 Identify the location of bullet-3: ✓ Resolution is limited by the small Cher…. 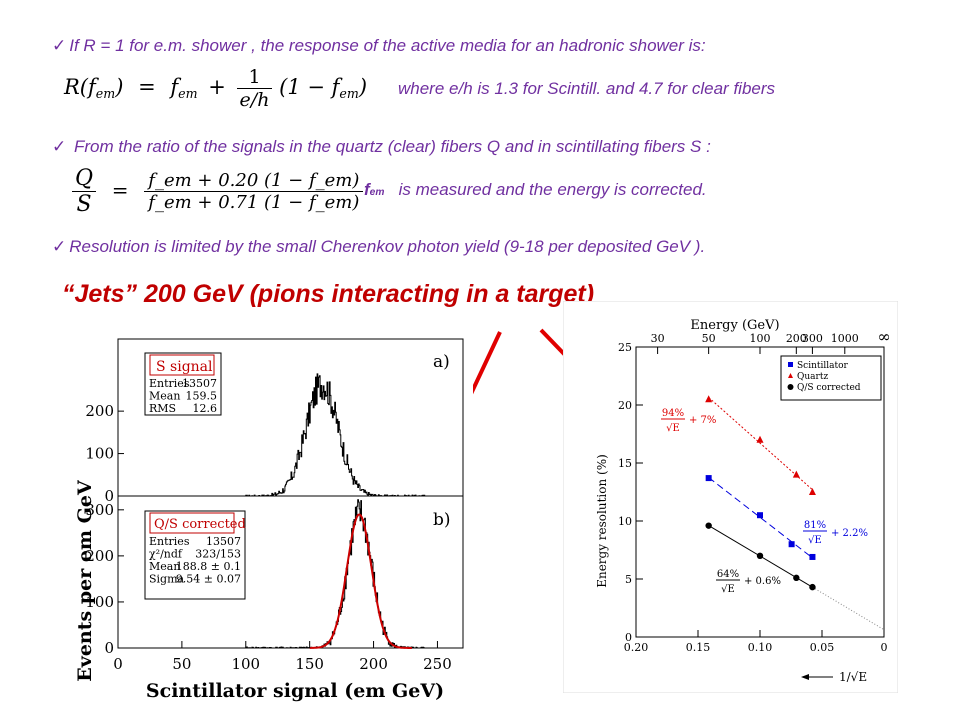
(378, 247).